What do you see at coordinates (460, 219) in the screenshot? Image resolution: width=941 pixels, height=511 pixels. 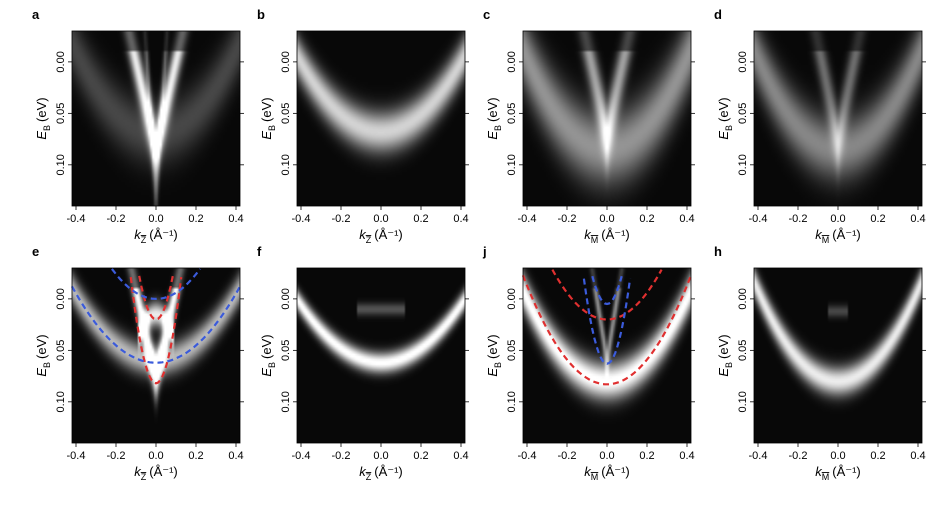 I see `x-tick-label-b-4: 0.4` at bounding box center [460, 219].